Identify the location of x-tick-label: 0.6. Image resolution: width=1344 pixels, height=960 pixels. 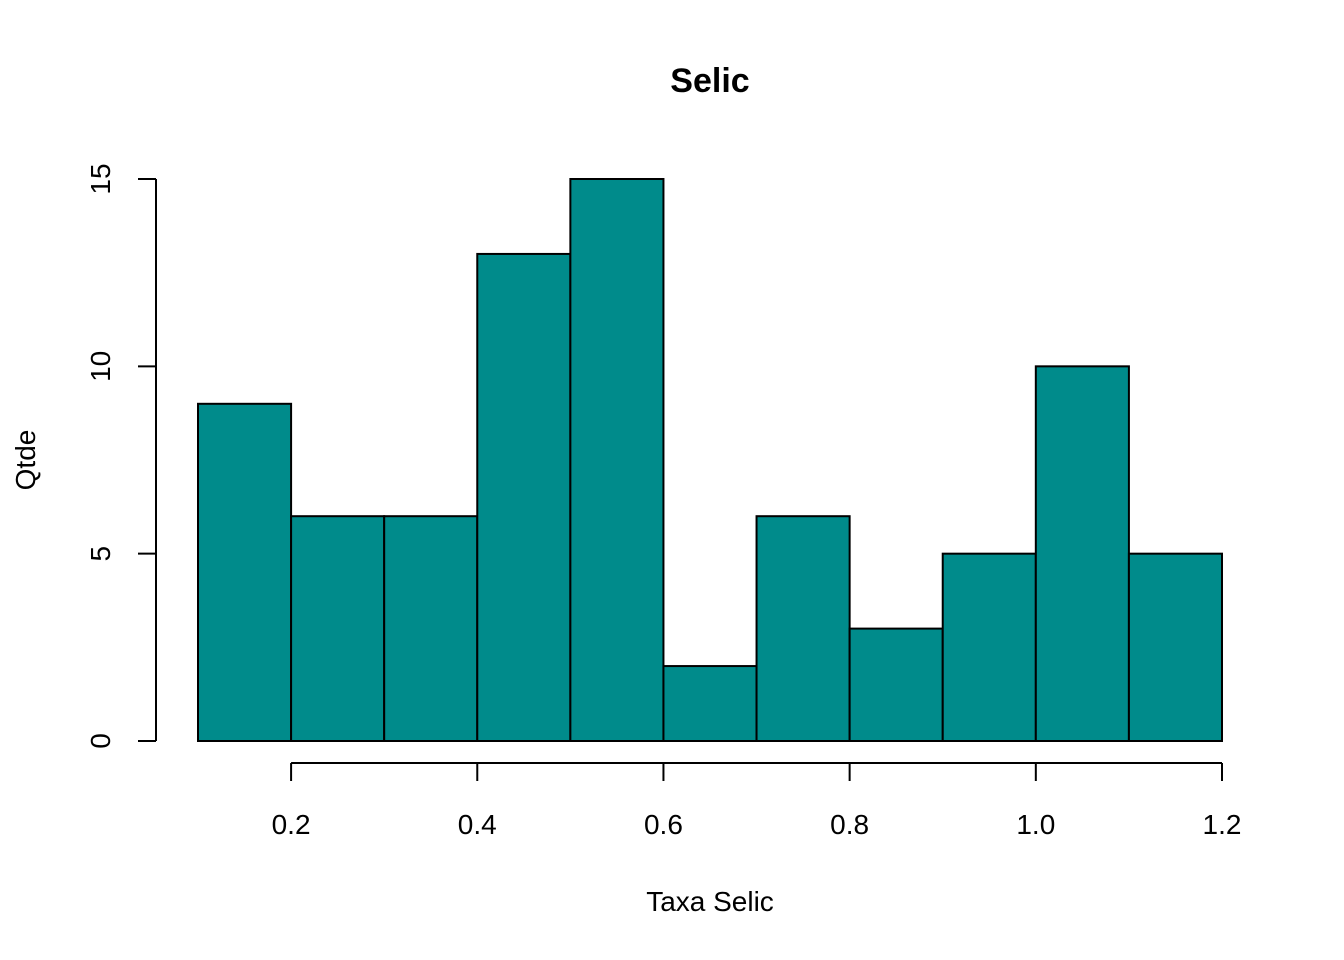
(663, 824).